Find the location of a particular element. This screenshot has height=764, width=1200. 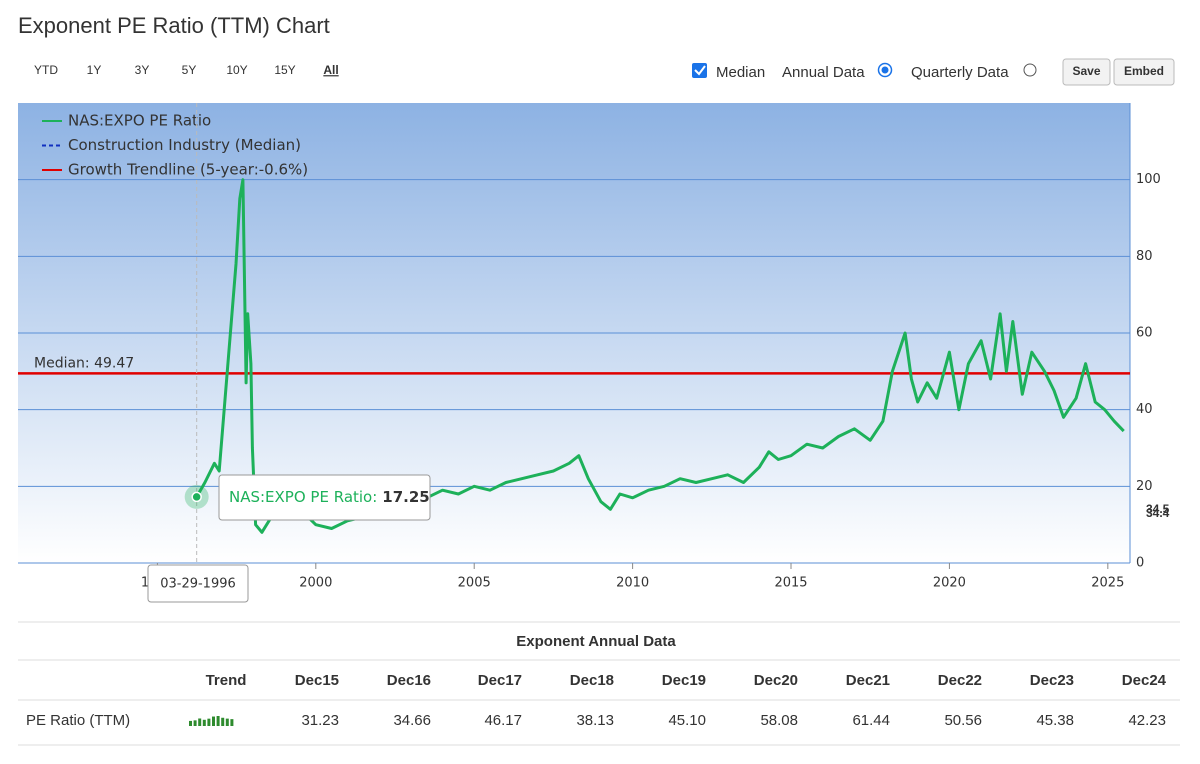

median-label: Median: 49.47 is located at coordinates (84, 363).